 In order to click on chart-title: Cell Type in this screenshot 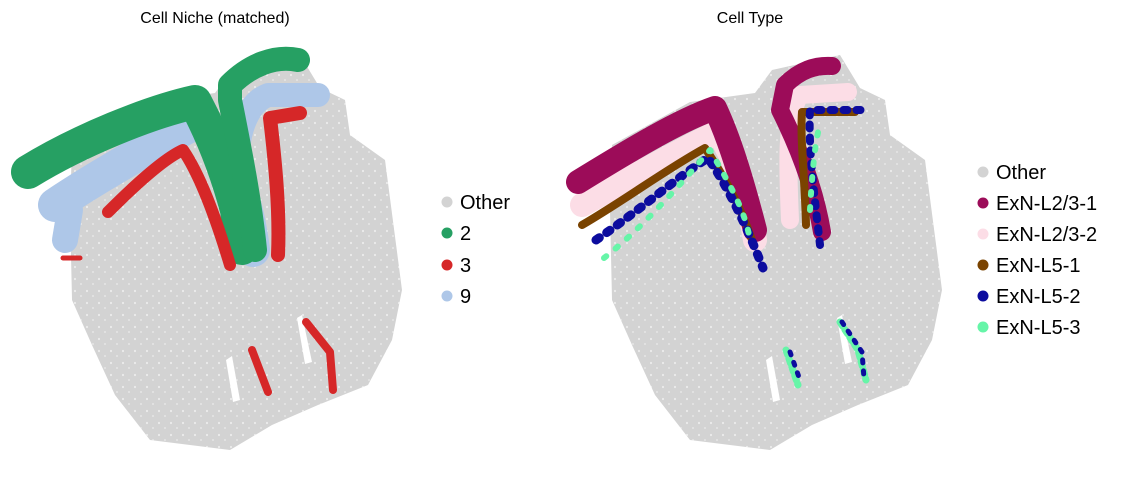, I will do `click(750, 18)`.